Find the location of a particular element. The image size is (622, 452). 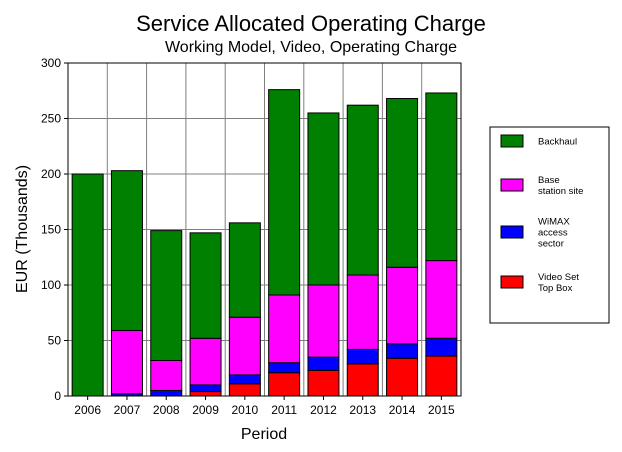

y-tick-label: 0 is located at coordinates (57, 396).